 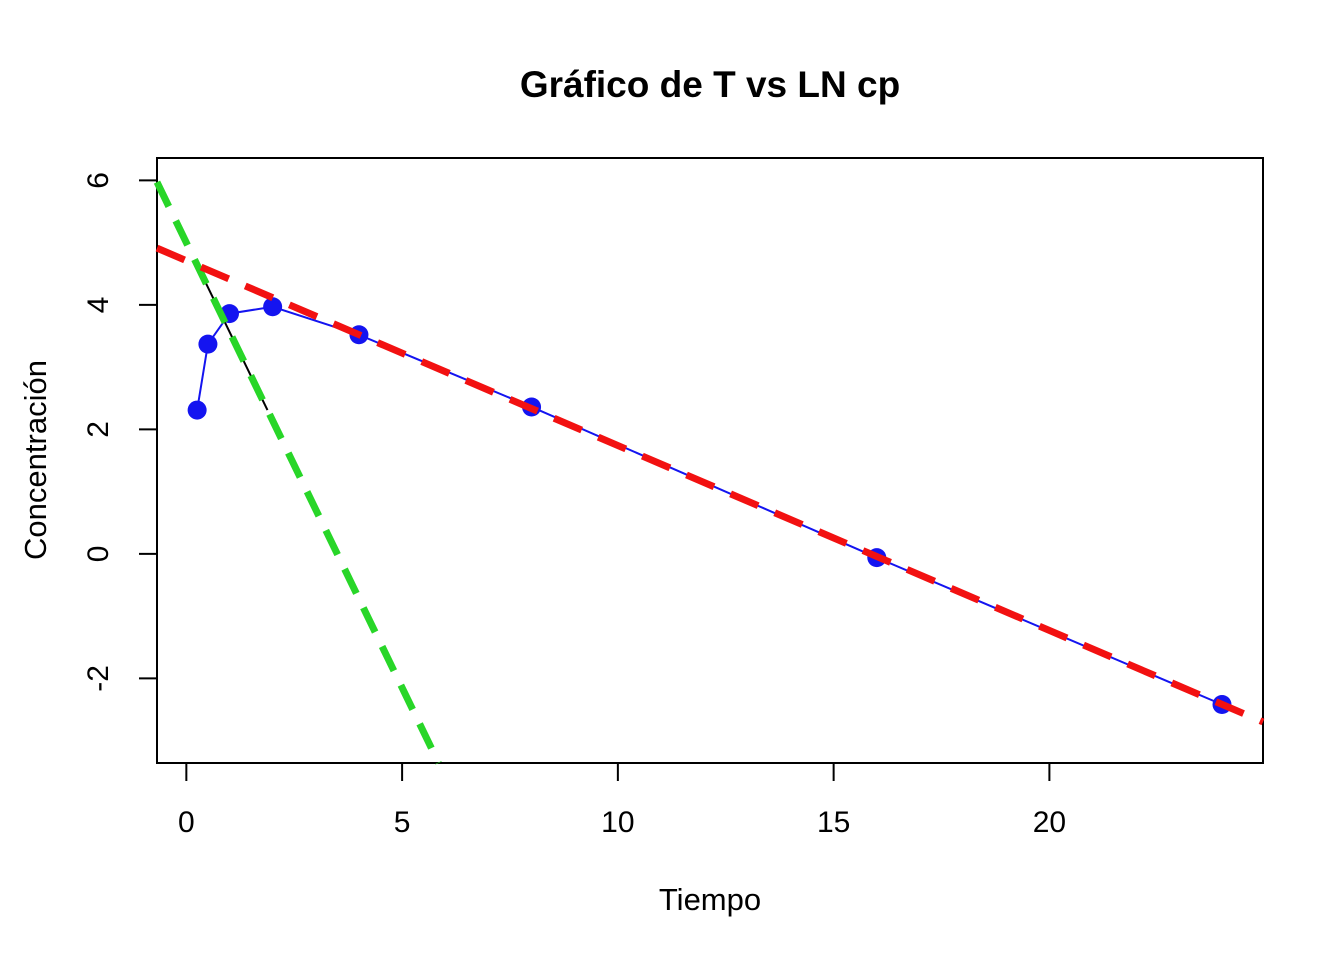 I want to click on x-tick-label: 15, so click(x=833, y=822).